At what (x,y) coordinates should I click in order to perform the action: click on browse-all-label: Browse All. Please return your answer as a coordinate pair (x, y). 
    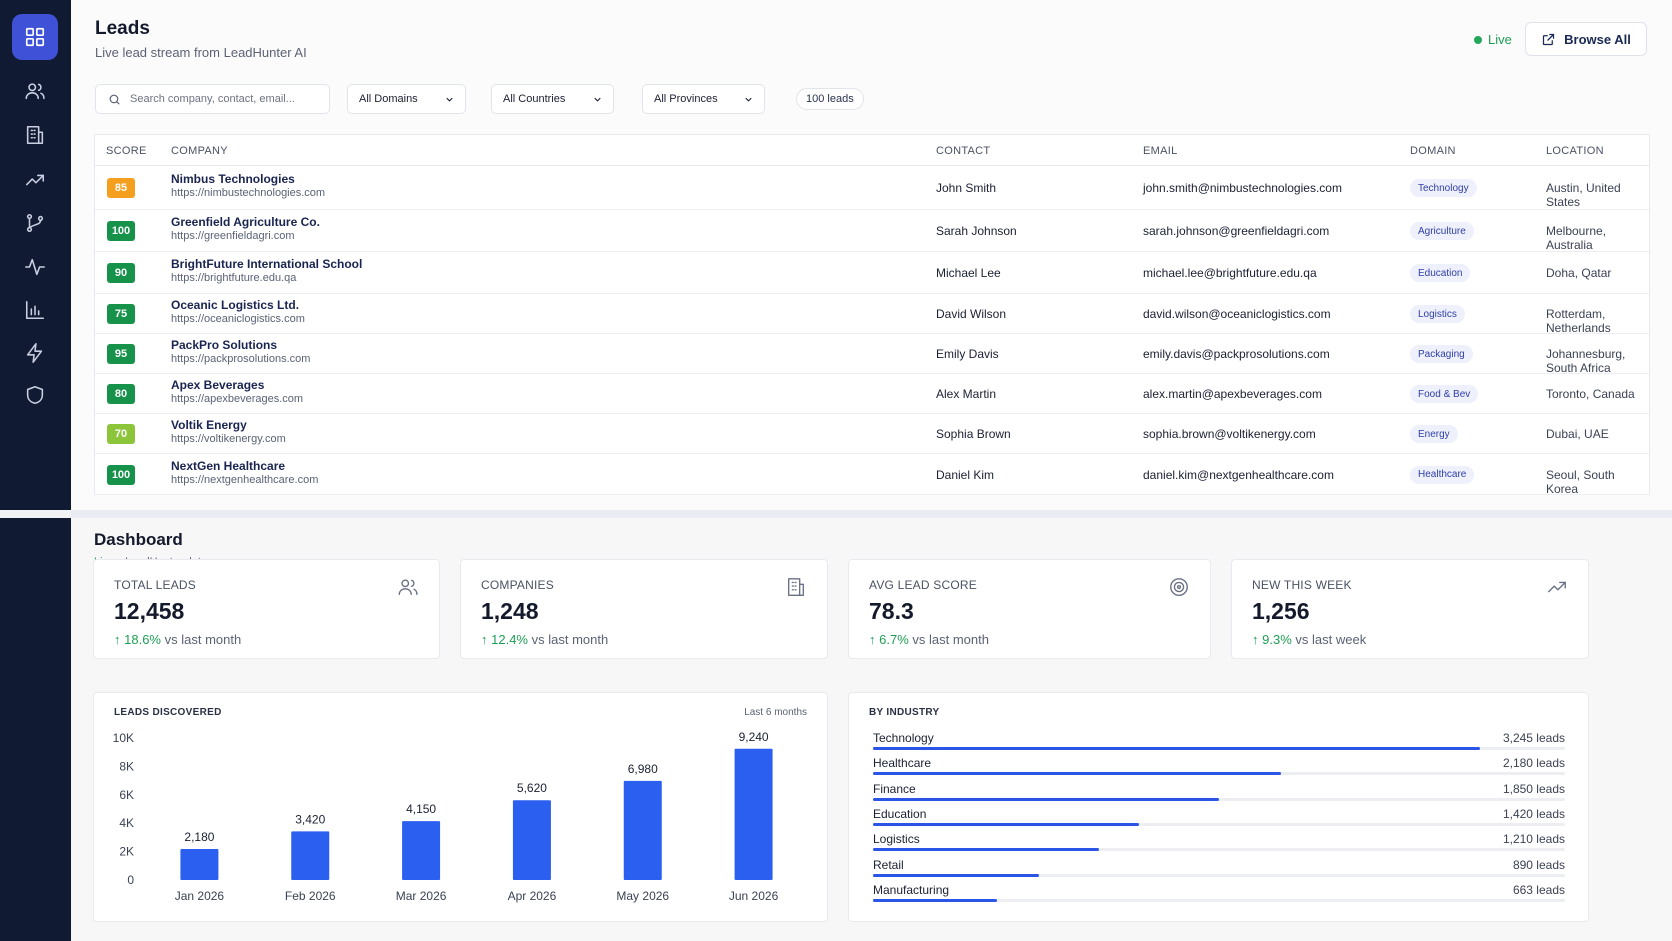
    Looking at the image, I should click on (1597, 39).